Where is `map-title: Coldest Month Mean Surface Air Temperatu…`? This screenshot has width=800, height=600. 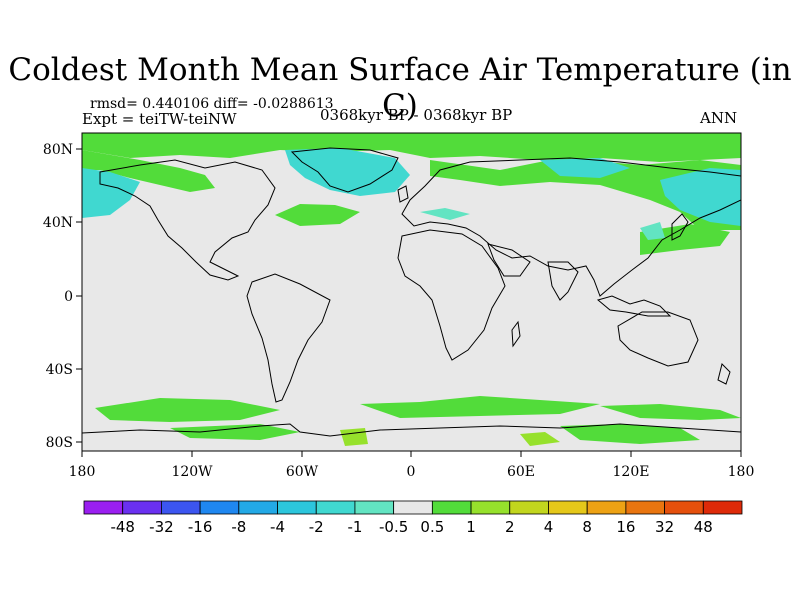 map-title: Coldest Month Mean Surface Air Temperatu… is located at coordinates (400, 88).